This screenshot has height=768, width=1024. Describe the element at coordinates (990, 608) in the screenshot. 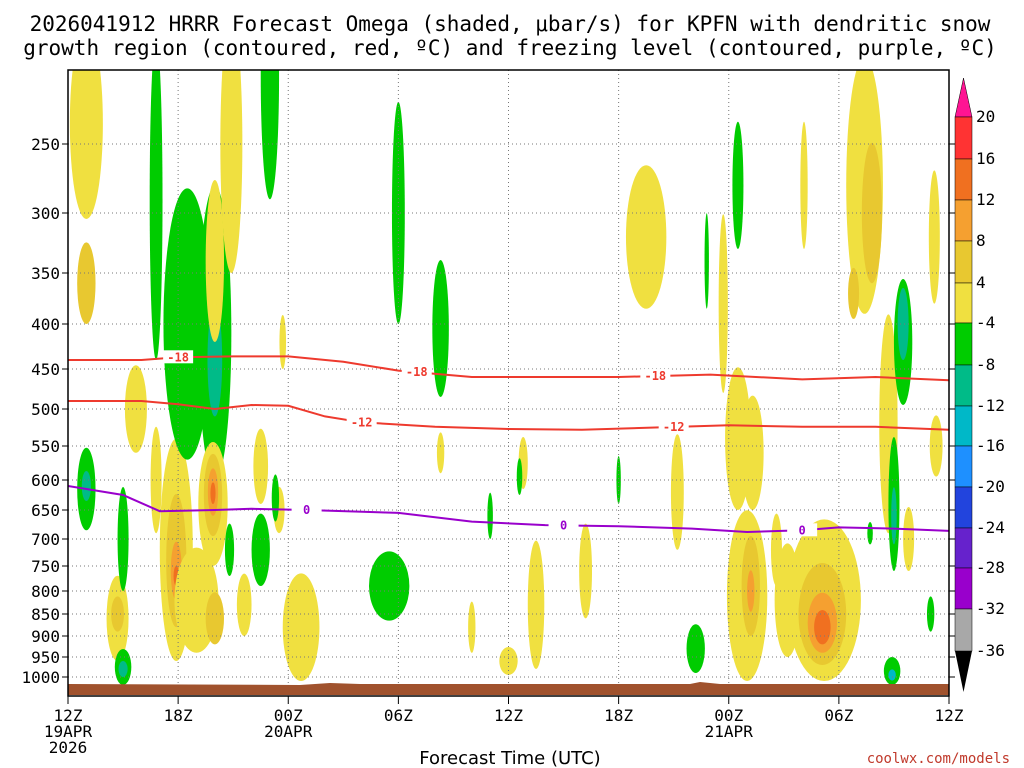

I see `colorbar-label: -32` at that location.